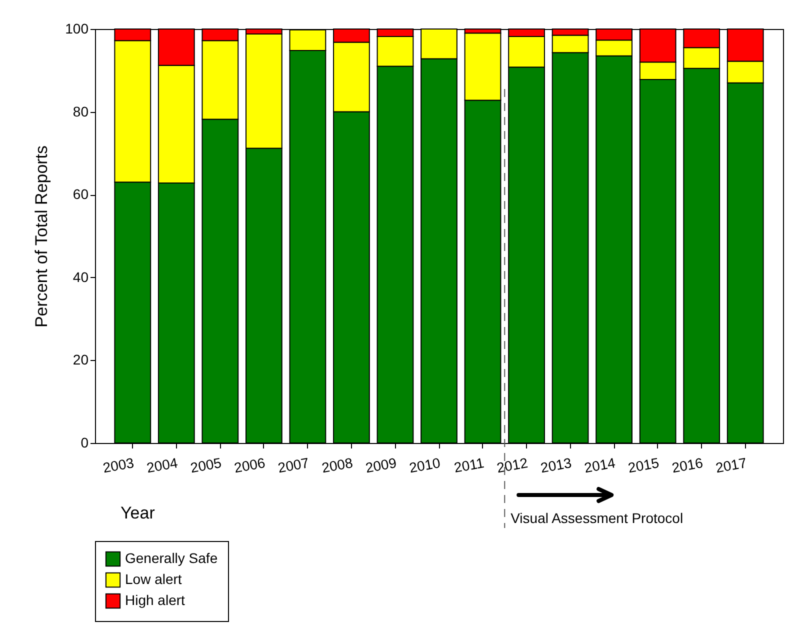 The width and height of the screenshot is (803, 627). I want to click on x-tick-label: 2003, so click(119, 465).